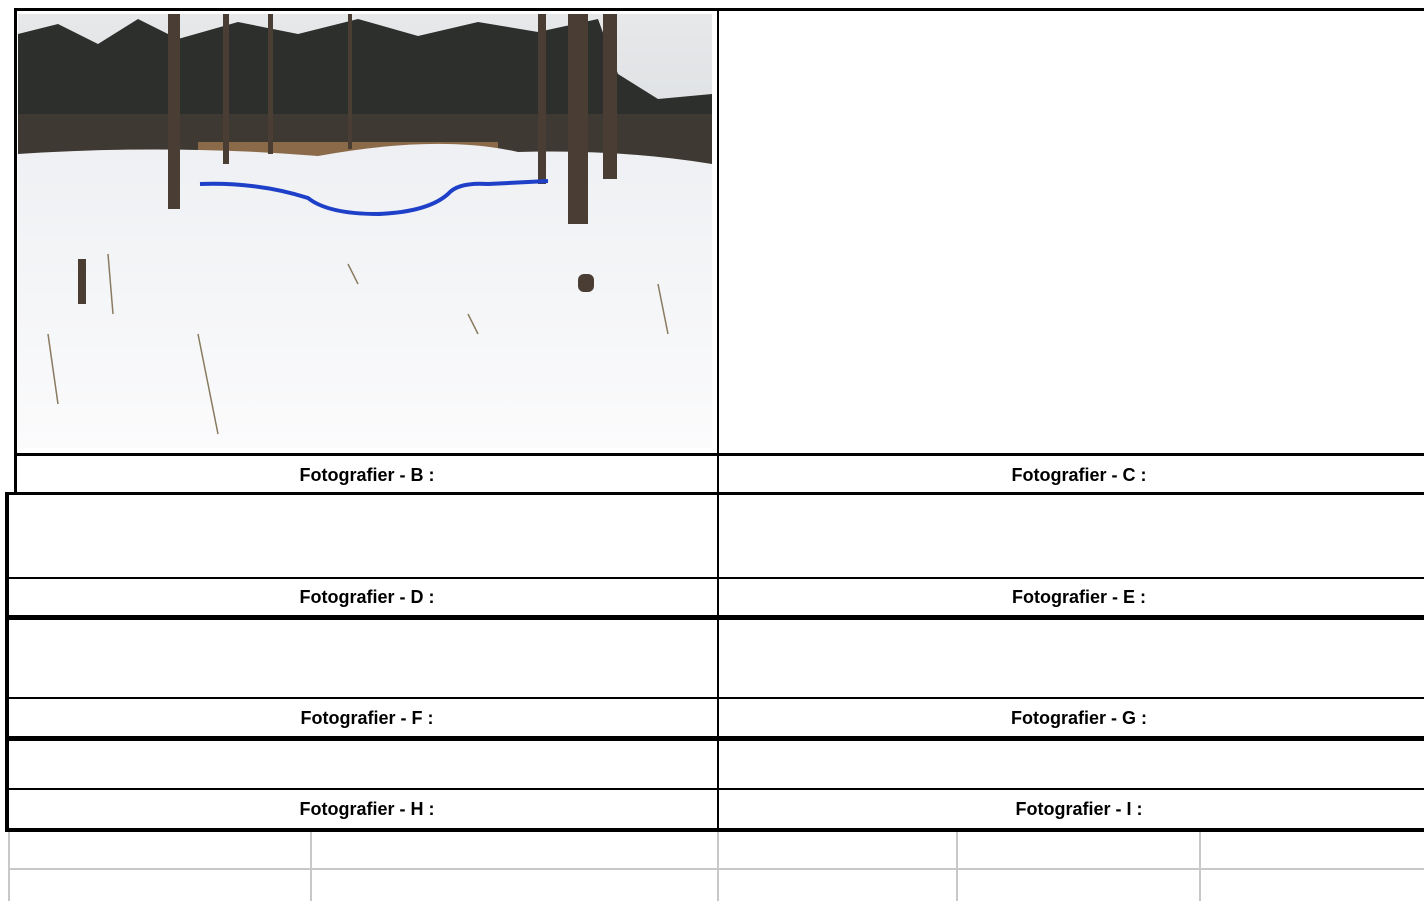 Image resolution: width=1424 pixels, height=901 pixels. What do you see at coordinates (367, 475) in the screenshot?
I see `cell-label: Fotografier - B :` at bounding box center [367, 475].